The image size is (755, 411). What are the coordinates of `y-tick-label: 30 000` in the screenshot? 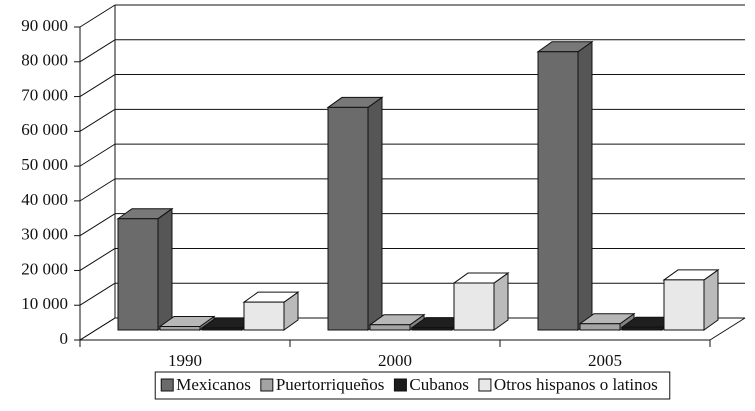 It's located at (44, 234).